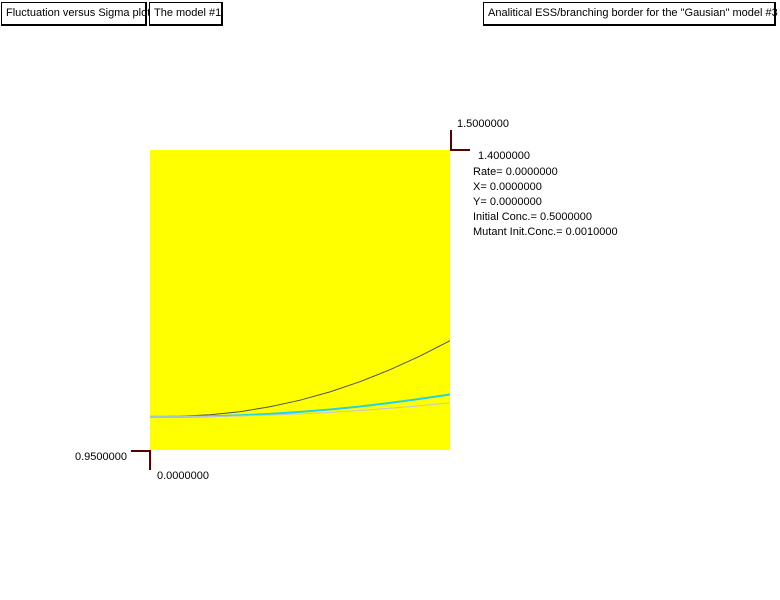 This screenshot has width=780, height=600. What do you see at coordinates (532, 217) in the screenshot?
I see `initial-conc-readout: Initial Conc.= 0.5000000` at bounding box center [532, 217].